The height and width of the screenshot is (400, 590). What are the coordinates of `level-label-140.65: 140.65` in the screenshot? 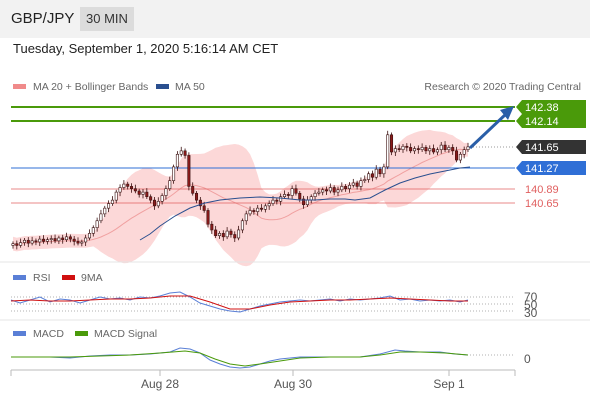 It's located at (542, 204).